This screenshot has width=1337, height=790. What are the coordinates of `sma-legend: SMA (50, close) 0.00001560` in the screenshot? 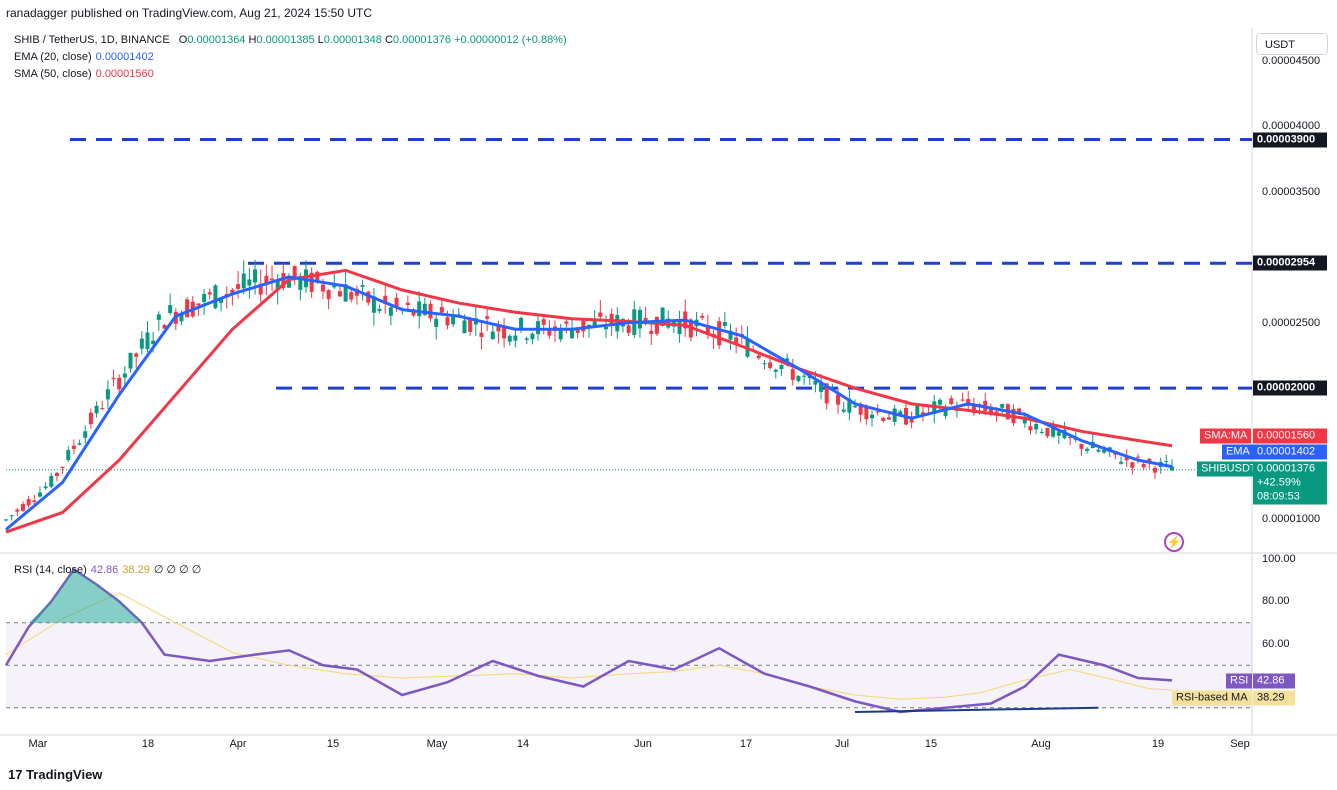 It's located at (84, 74).